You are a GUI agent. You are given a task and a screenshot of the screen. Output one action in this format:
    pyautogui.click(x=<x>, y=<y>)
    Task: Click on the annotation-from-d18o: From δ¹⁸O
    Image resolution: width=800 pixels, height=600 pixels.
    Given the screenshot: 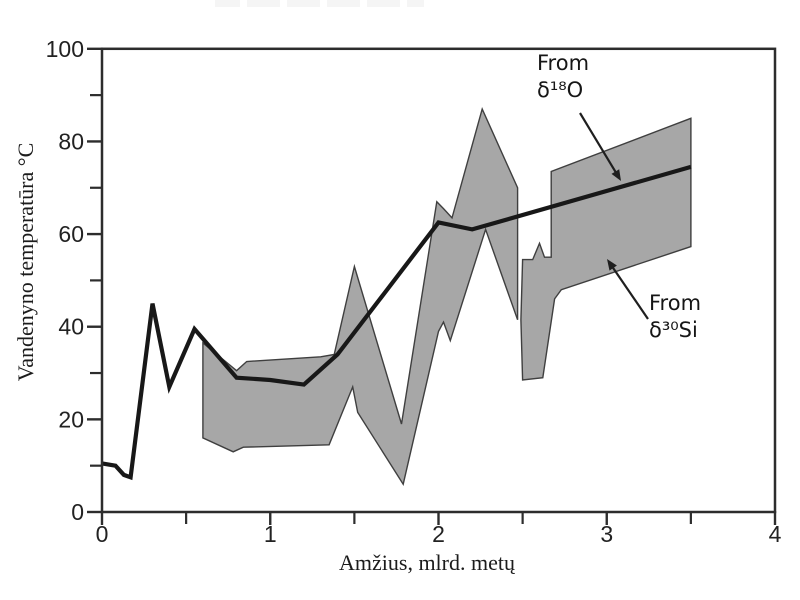 What is the action you would take?
    pyautogui.click(x=563, y=77)
    